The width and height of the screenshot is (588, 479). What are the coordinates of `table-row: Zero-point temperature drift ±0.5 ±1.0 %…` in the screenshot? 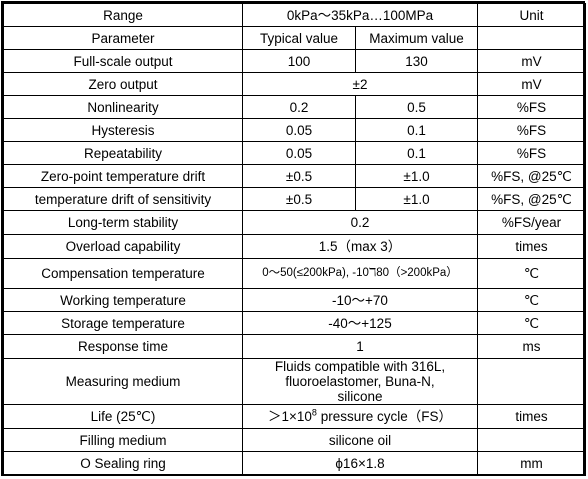 It's located at (294, 176).